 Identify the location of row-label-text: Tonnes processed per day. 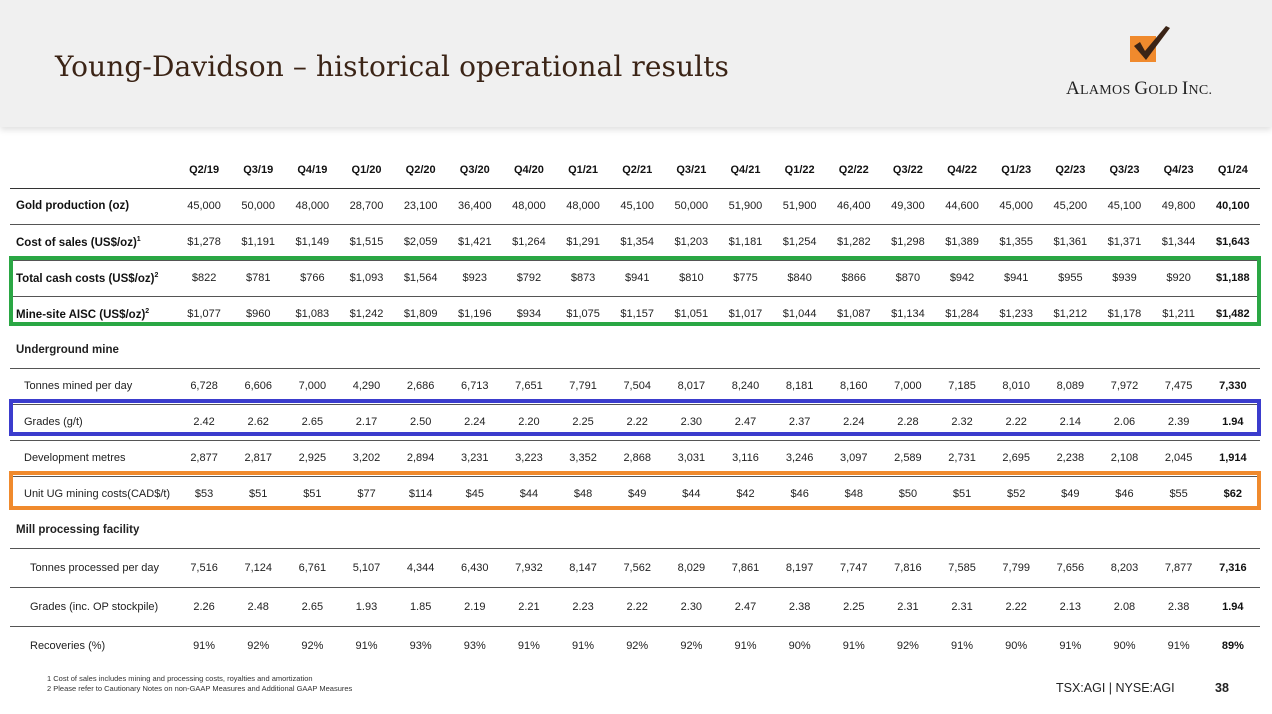
(95, 567).